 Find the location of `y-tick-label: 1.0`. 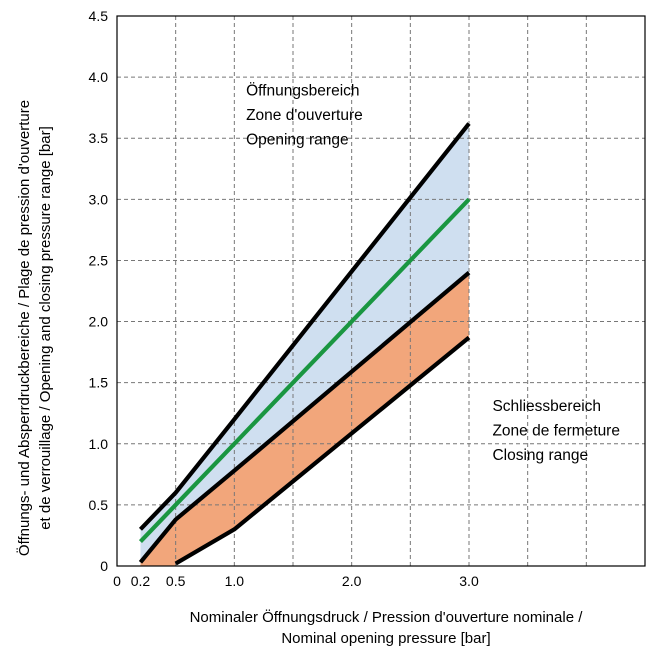

y-tick-label: 1.0 is located at coordinates (99, 444).